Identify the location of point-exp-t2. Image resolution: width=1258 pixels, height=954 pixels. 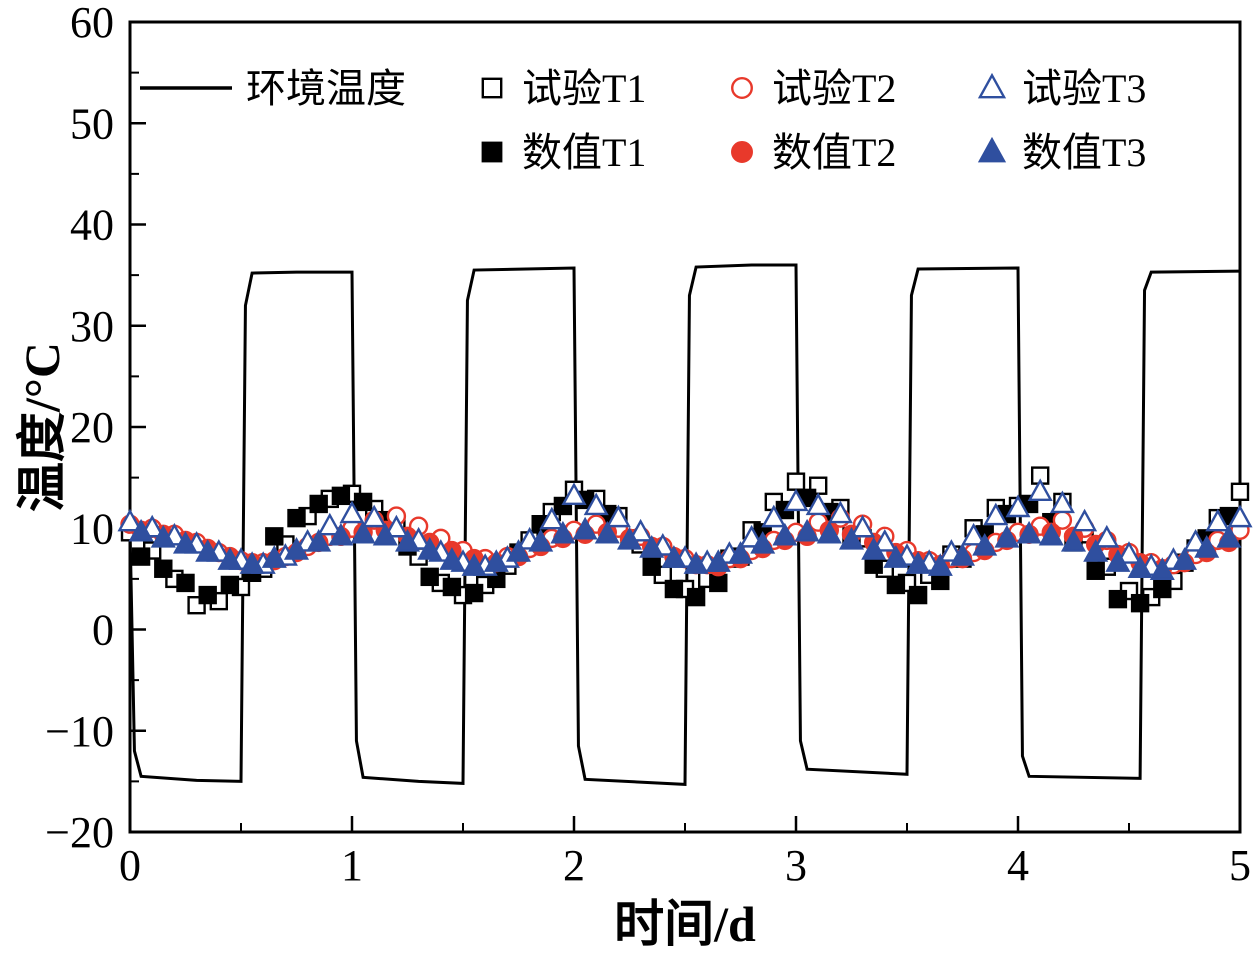
(742, 88).